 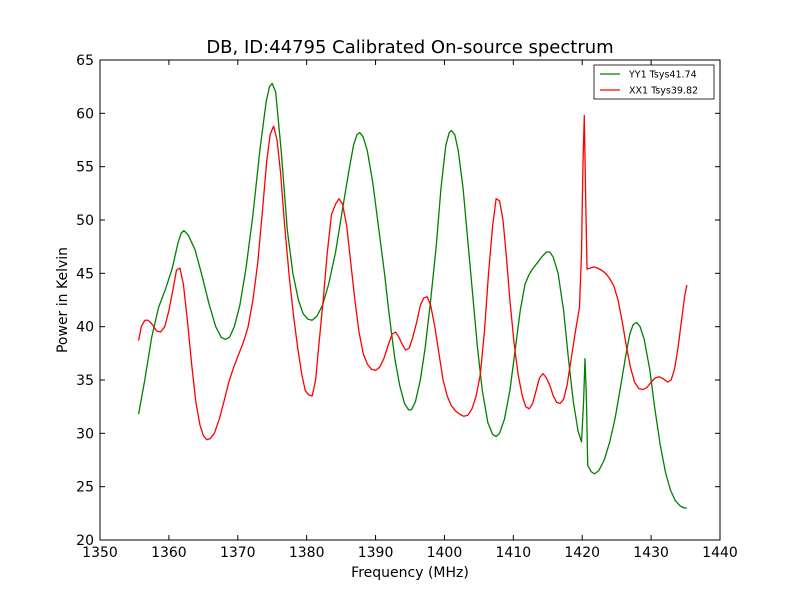 I want to click on y-tick-label: 65, so click(x=85, y=61).